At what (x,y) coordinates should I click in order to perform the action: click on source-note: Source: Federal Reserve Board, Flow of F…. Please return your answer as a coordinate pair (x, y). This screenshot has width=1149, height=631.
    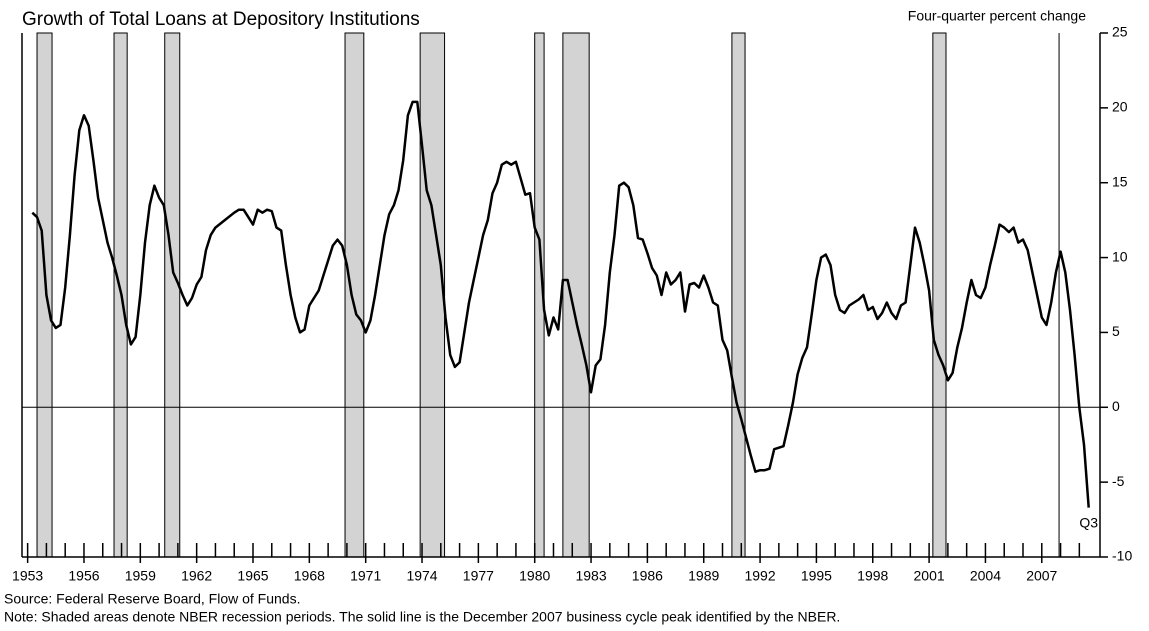
    Looking at the image, I should click on (152, 599).